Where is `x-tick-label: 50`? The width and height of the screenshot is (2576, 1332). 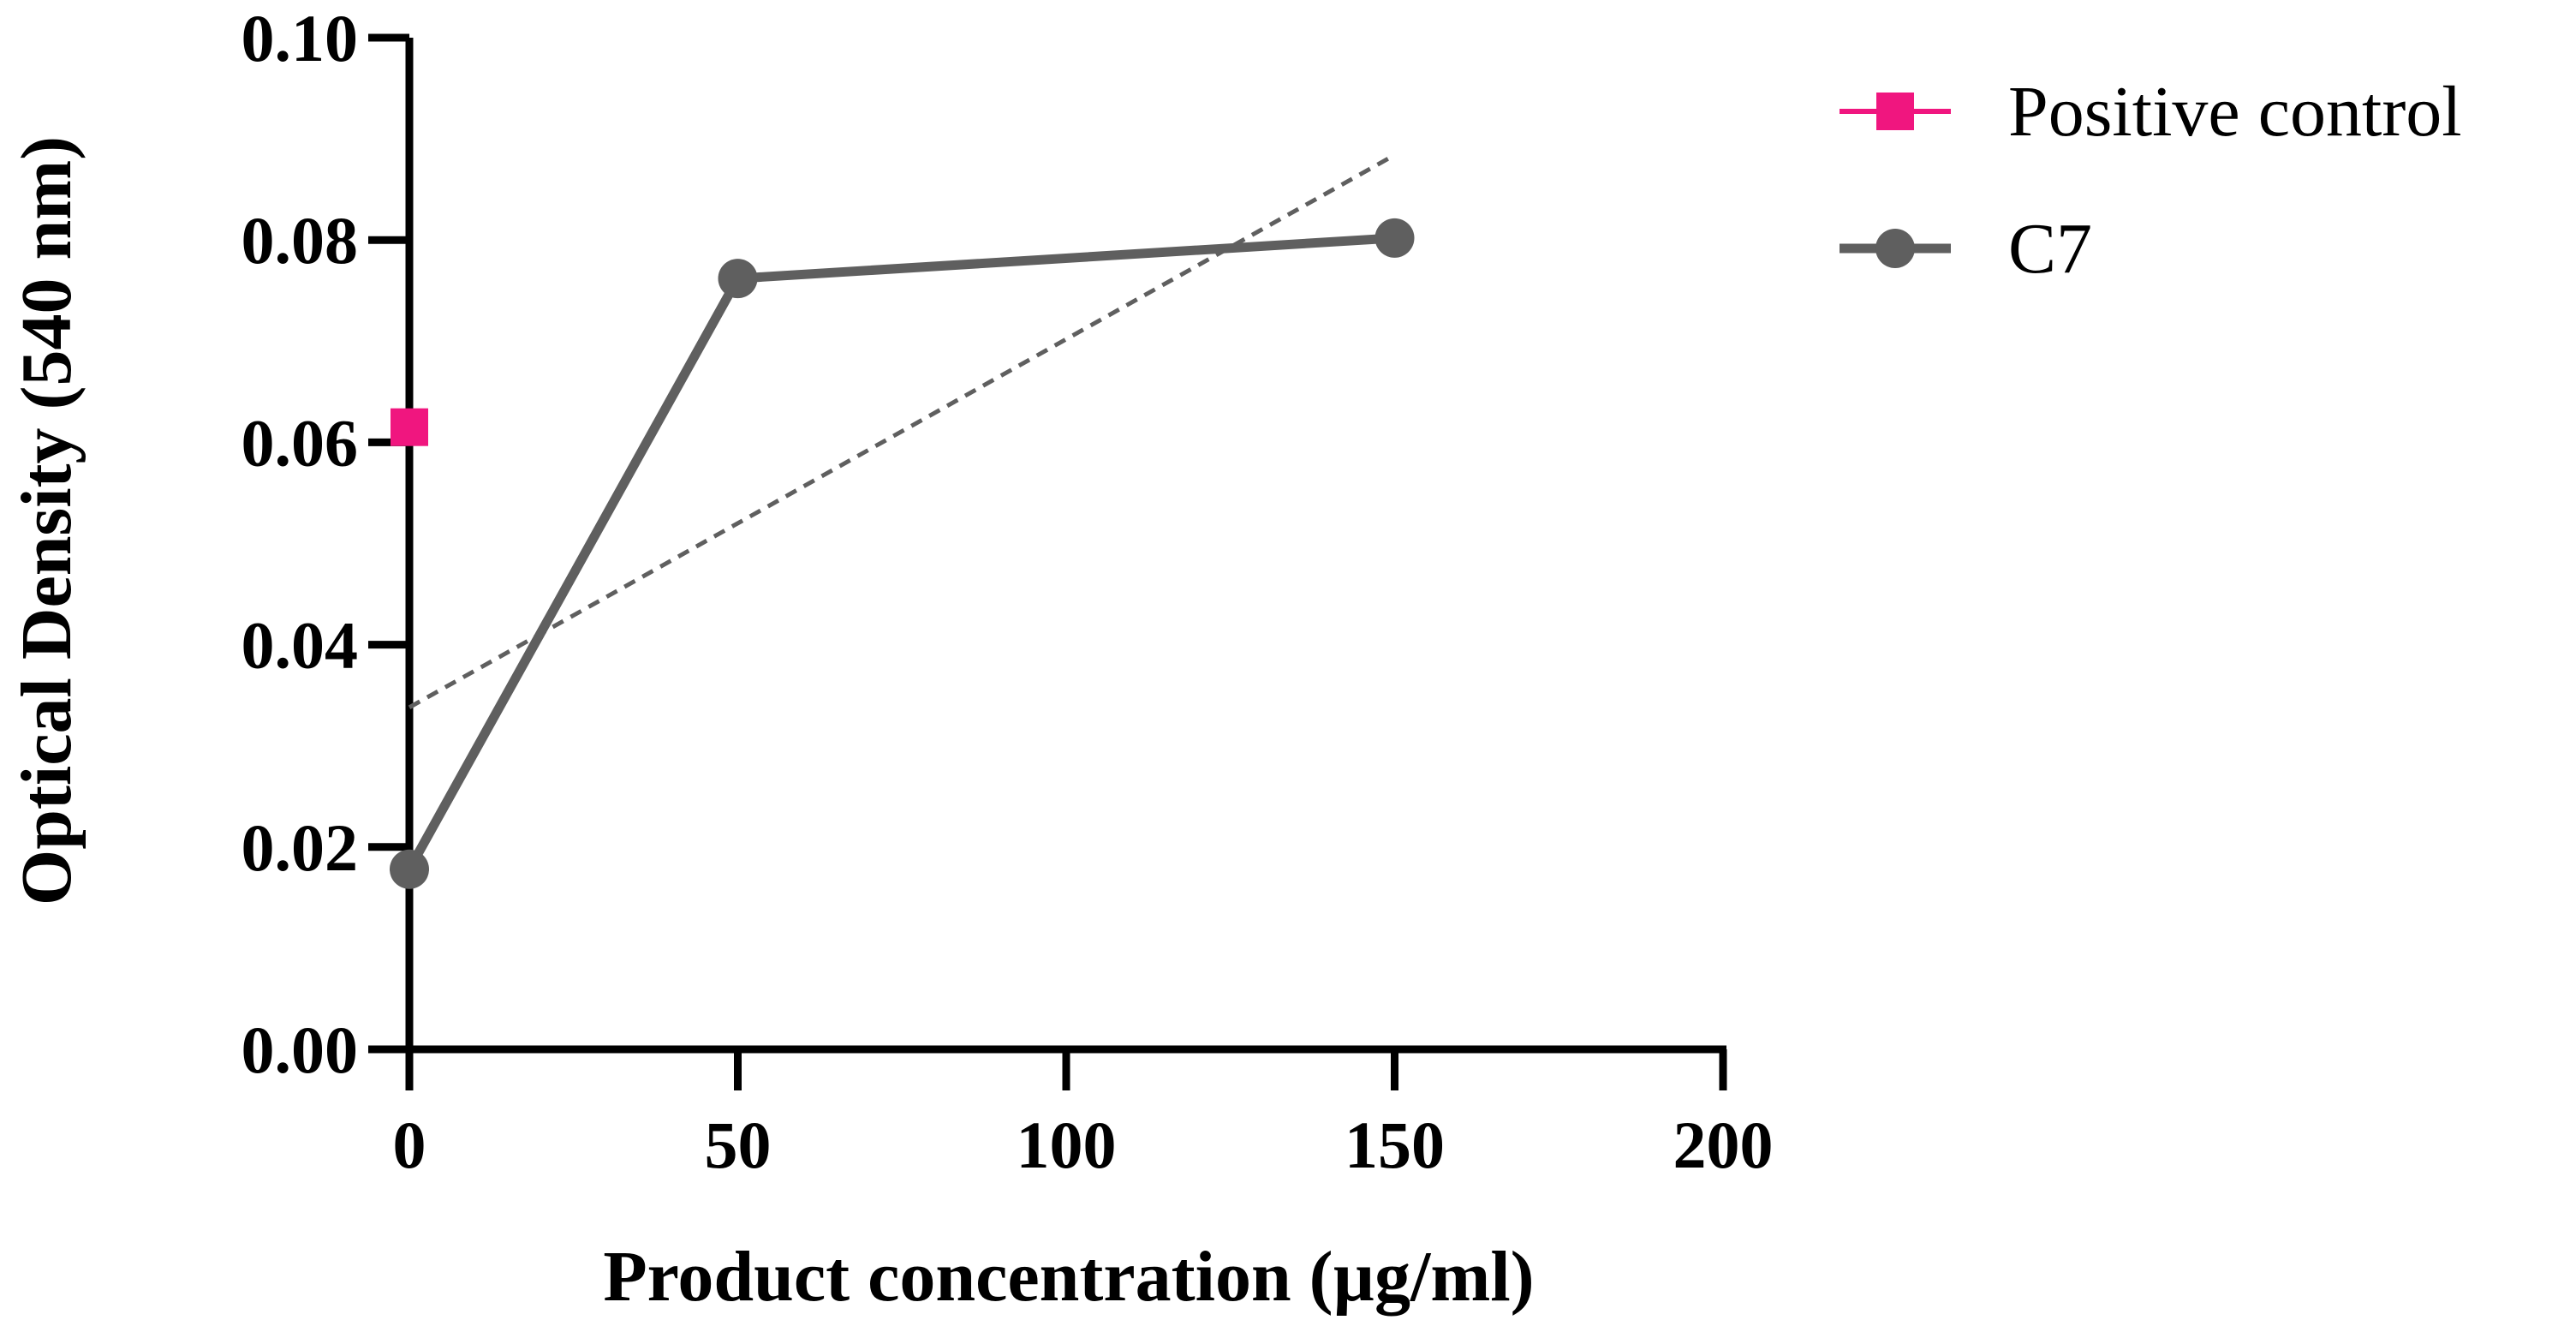 x-tick-label: 50 is located at coordinates (738, 1145).